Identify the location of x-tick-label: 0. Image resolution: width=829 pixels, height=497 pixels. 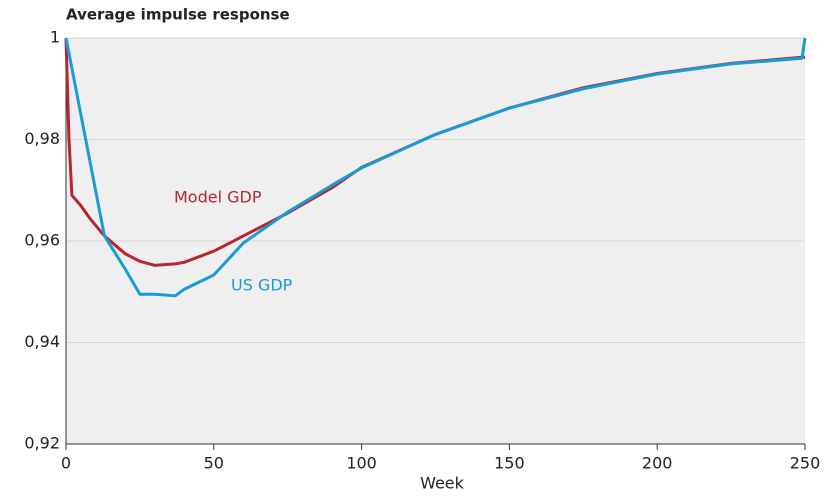
(66, 463).